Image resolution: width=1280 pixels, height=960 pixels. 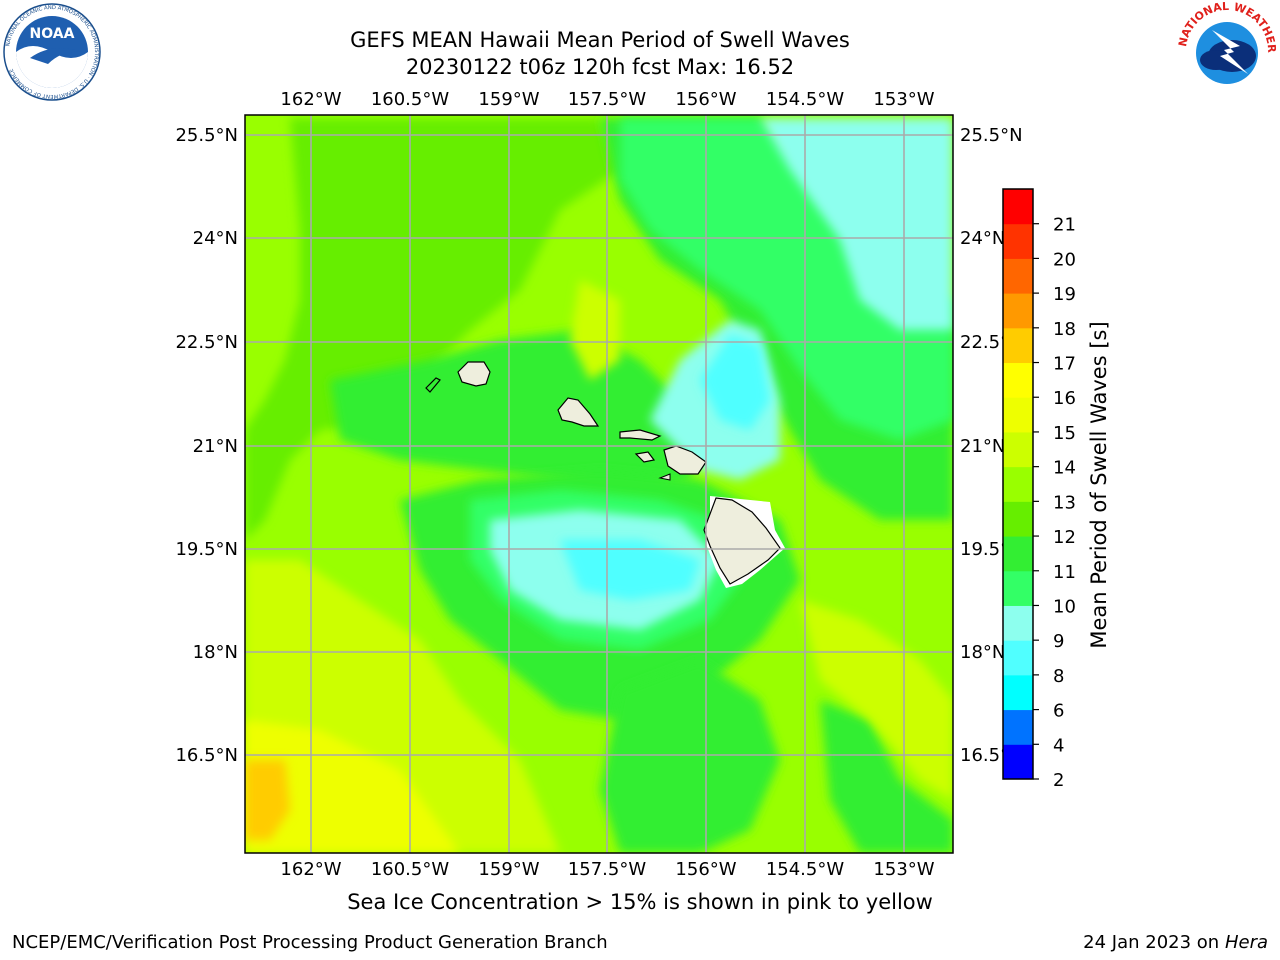 I want to click on colorbar-tick-label: 12, so click(x=1064, y=537).